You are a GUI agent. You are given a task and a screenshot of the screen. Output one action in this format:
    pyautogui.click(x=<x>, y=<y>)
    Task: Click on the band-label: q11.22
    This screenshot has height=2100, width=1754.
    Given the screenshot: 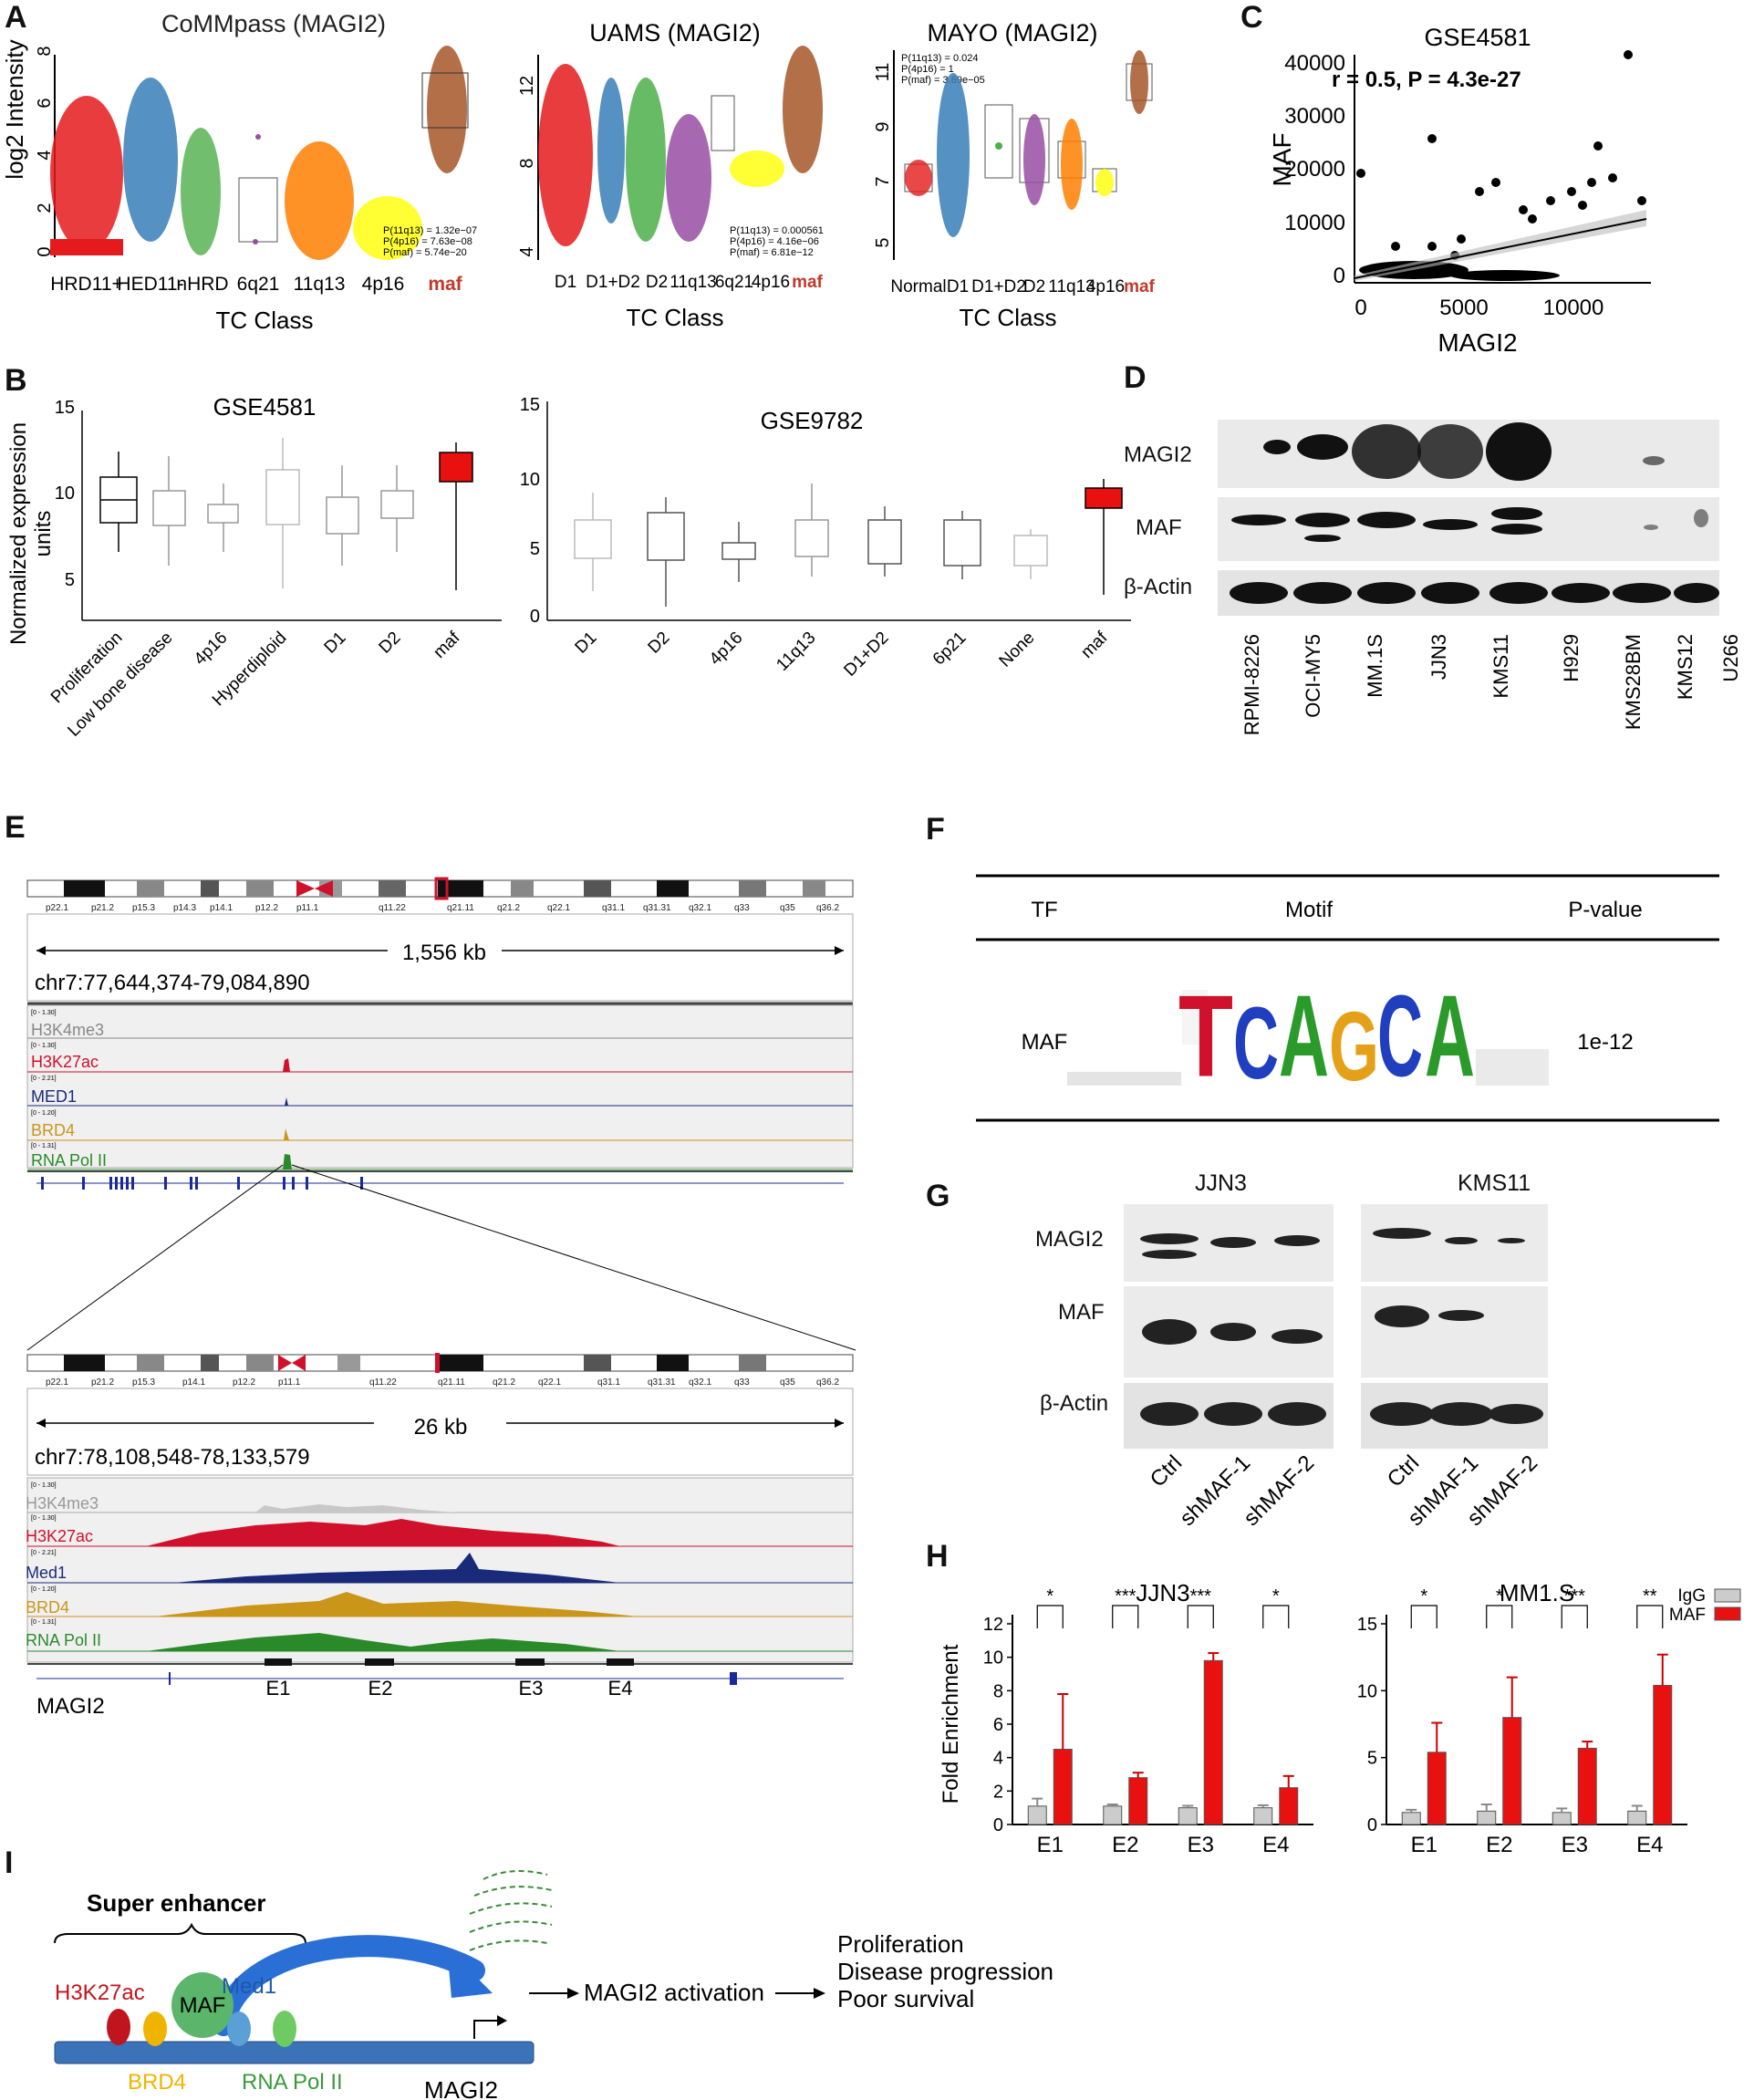 What is the action you would take?
    pyautogui.click(x=392, y=908)
    